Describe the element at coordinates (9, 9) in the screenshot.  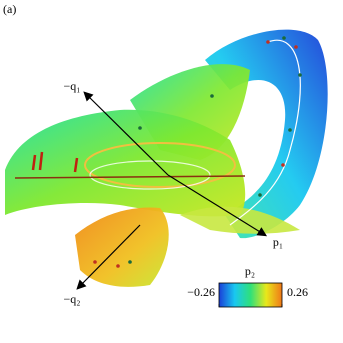
I see `panel-label: (a)` at that location.